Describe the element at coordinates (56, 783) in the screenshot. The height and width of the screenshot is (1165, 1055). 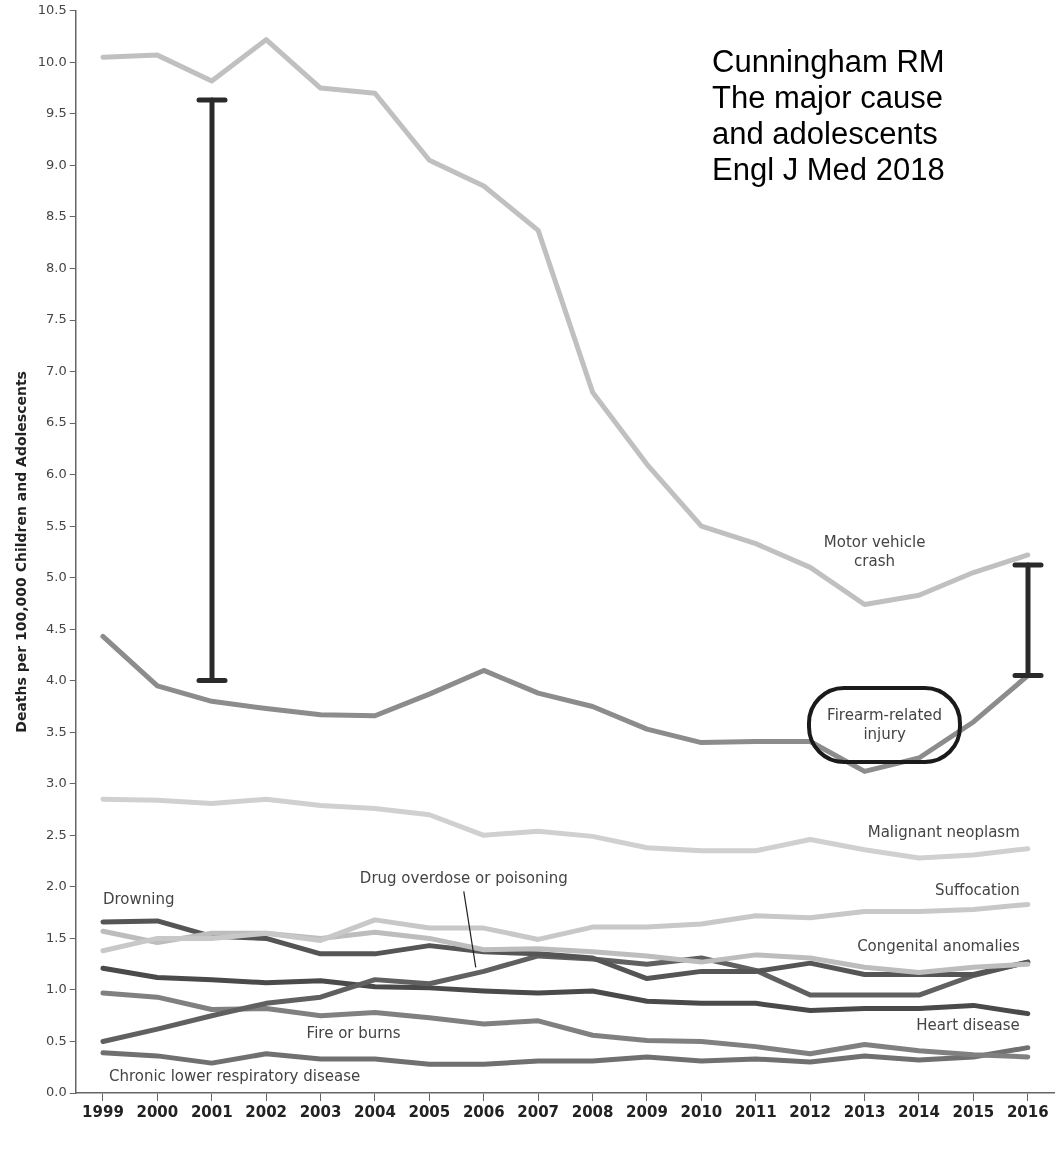
I see `y-tick-label: 3.0` at that location.